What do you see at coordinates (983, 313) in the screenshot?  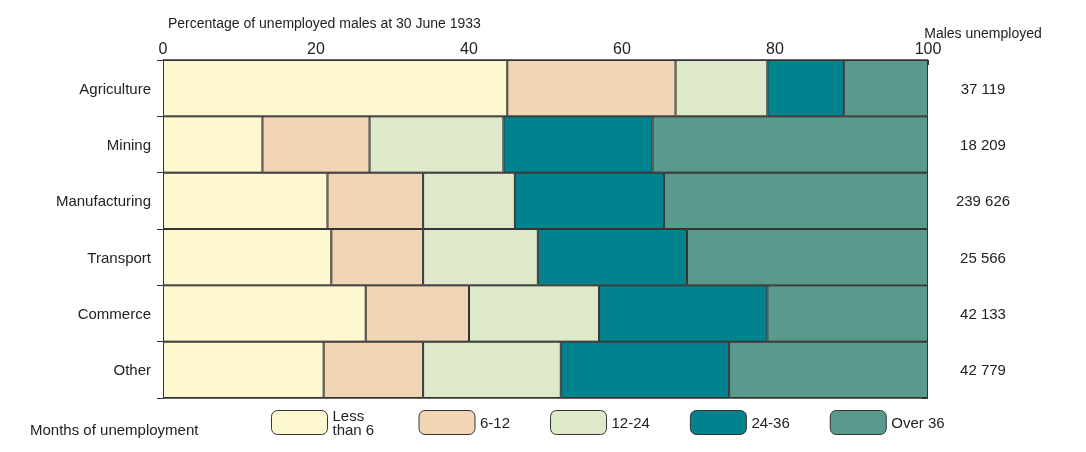 I see `text: 42 133` at bounding box center [983, 313].